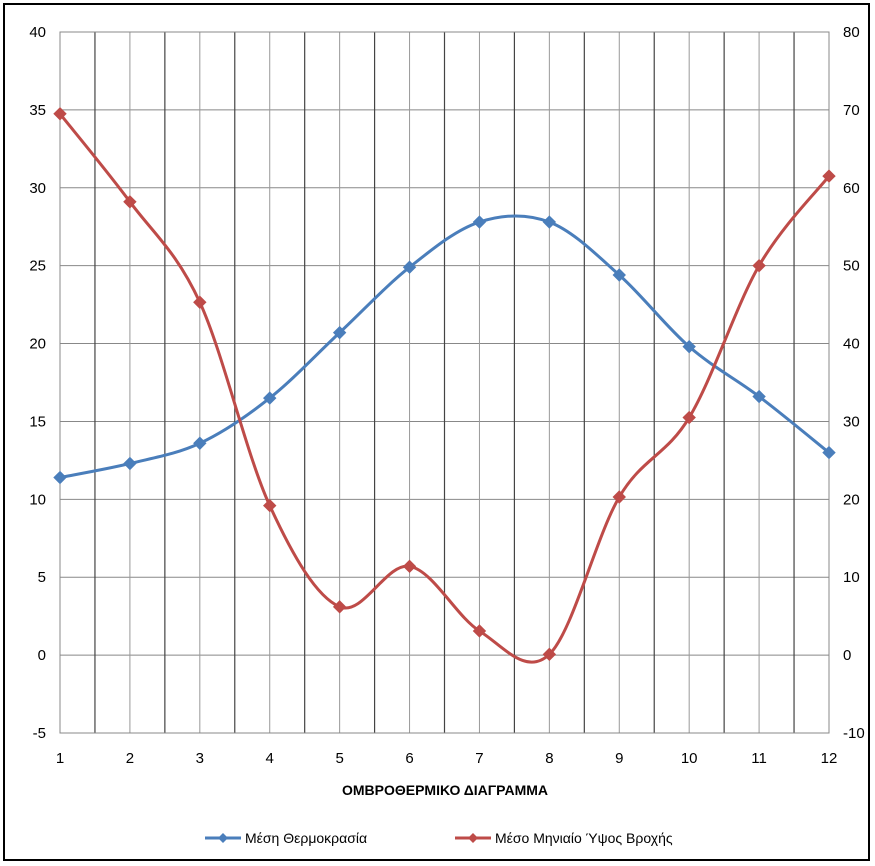  What do you see at coordinates (130, 758) in the screenshot?
I see `x-tick-label: 2` at bounding box center [130, 758].